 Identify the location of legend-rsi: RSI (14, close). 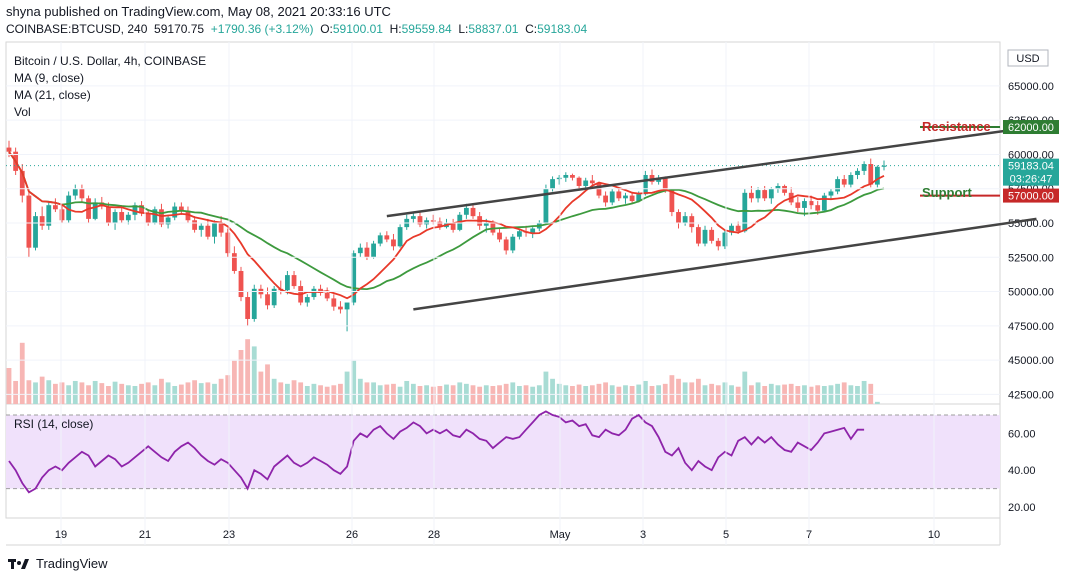
(53, 424).